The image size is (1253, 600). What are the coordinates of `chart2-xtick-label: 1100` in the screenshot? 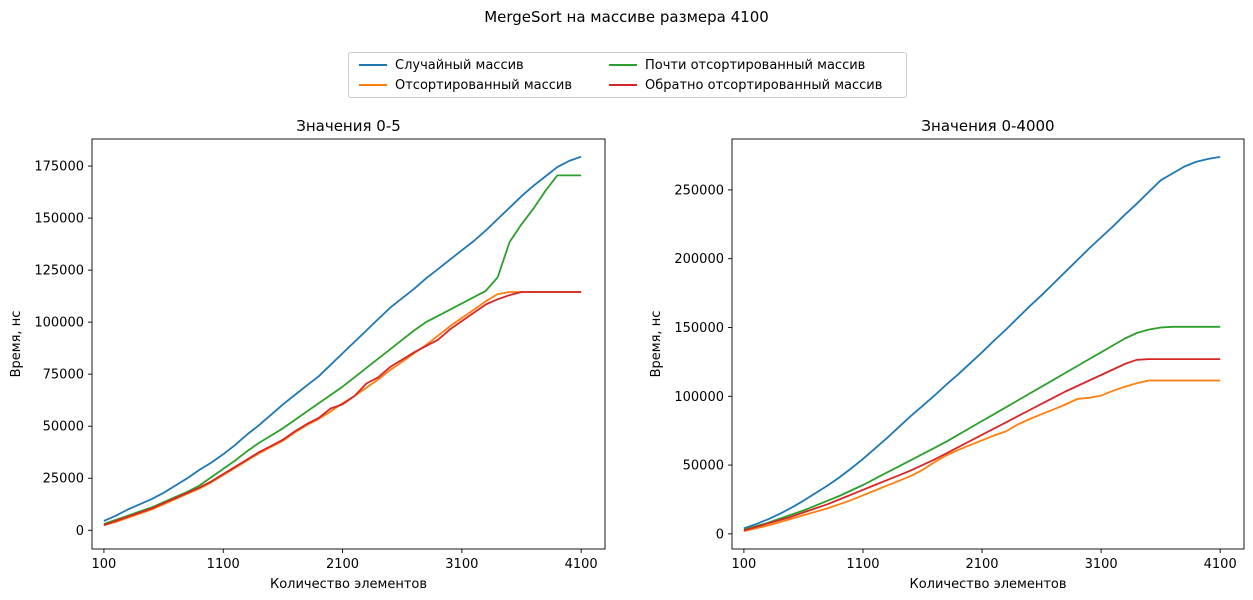 It's located at (862, 564).